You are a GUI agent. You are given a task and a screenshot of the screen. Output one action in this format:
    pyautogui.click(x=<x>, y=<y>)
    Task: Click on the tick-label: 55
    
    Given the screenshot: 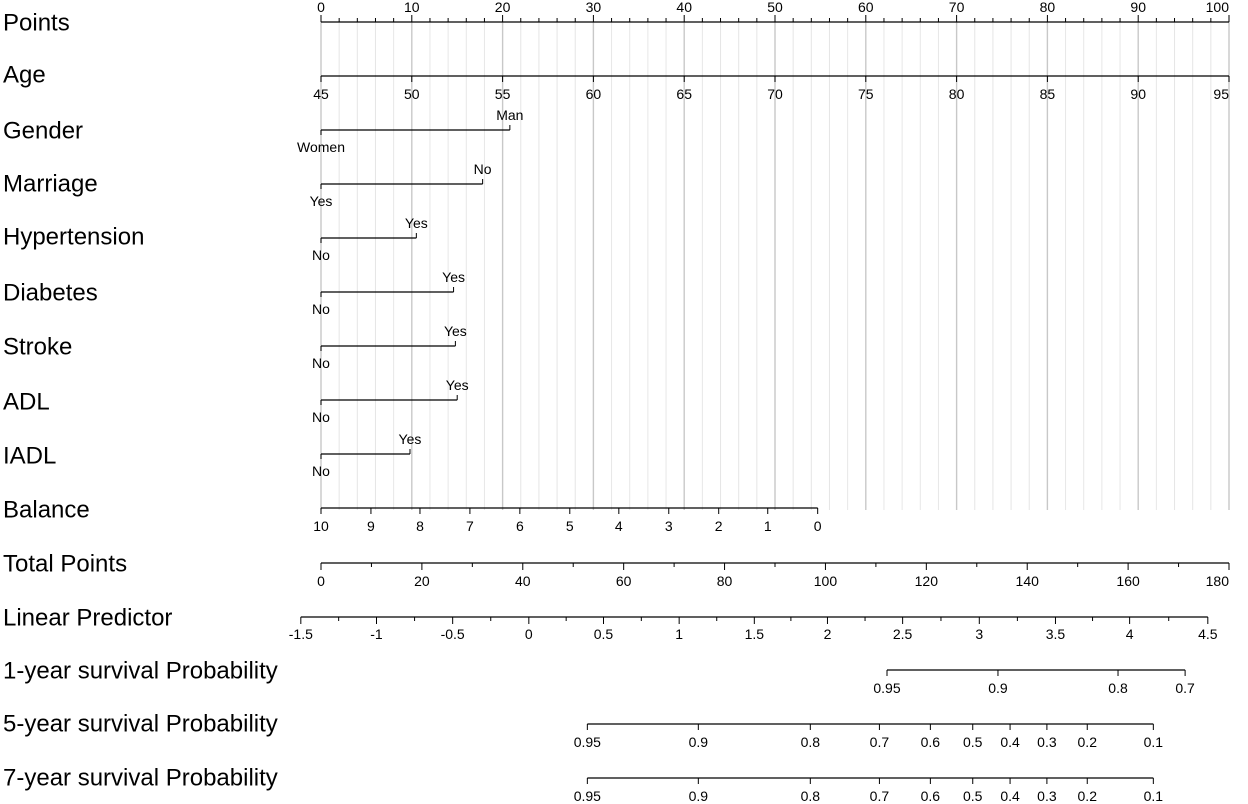 What is the action you would take?
    pyautogui.click(x=503, y=94)
    